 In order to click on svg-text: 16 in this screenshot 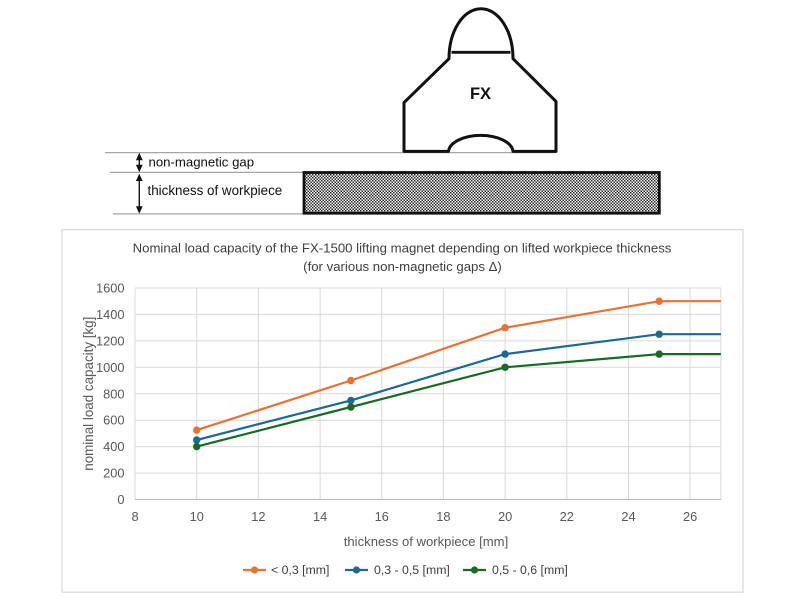, I will do `click(382, 516)`.